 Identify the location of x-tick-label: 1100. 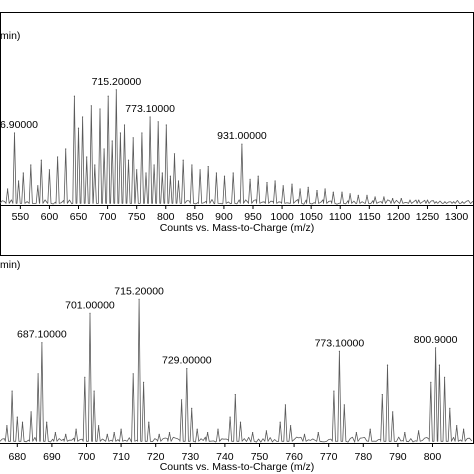
(340, 217).